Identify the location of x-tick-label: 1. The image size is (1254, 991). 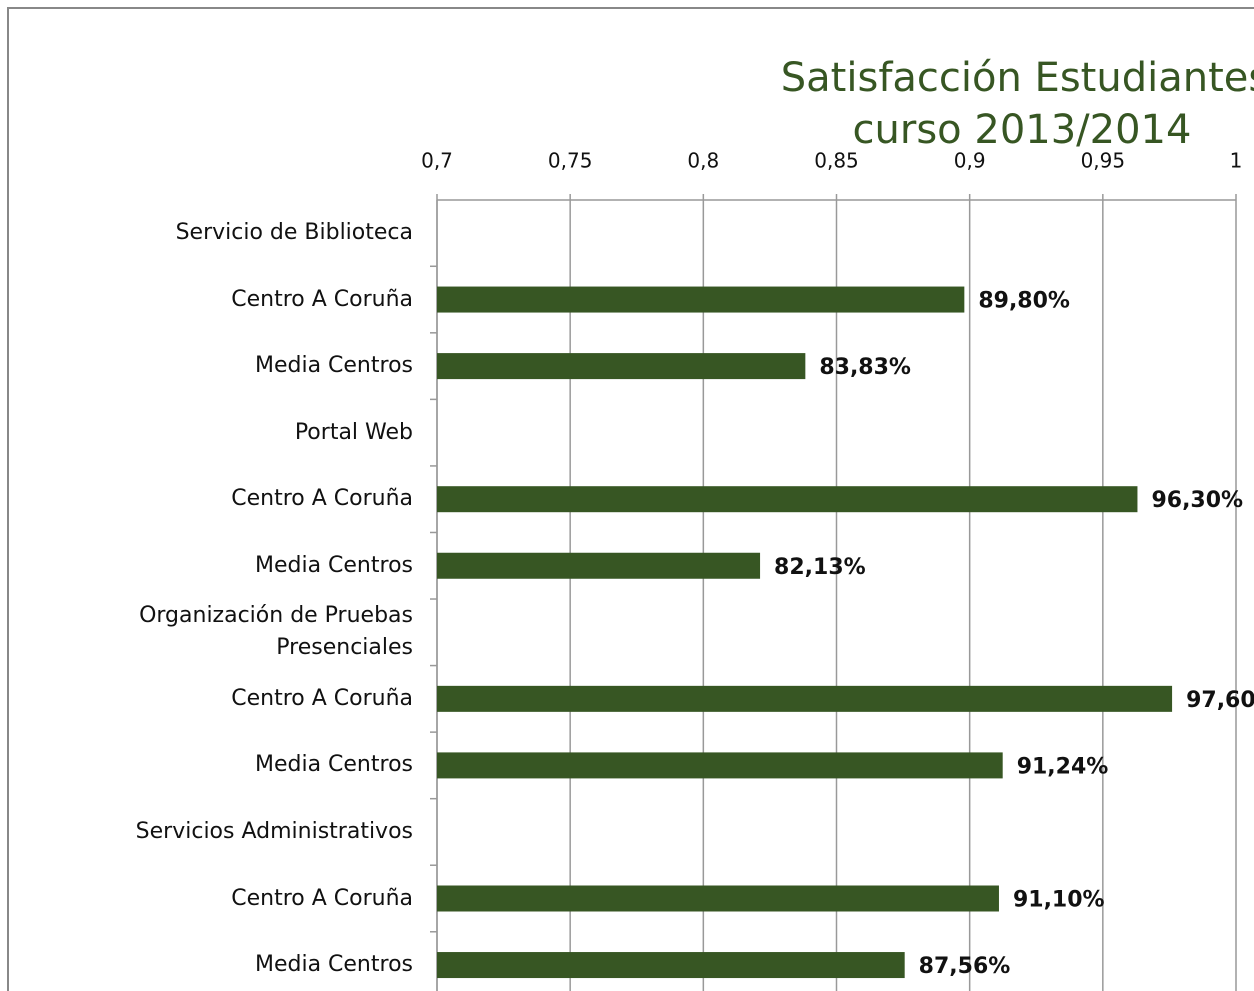
(1236, 161).